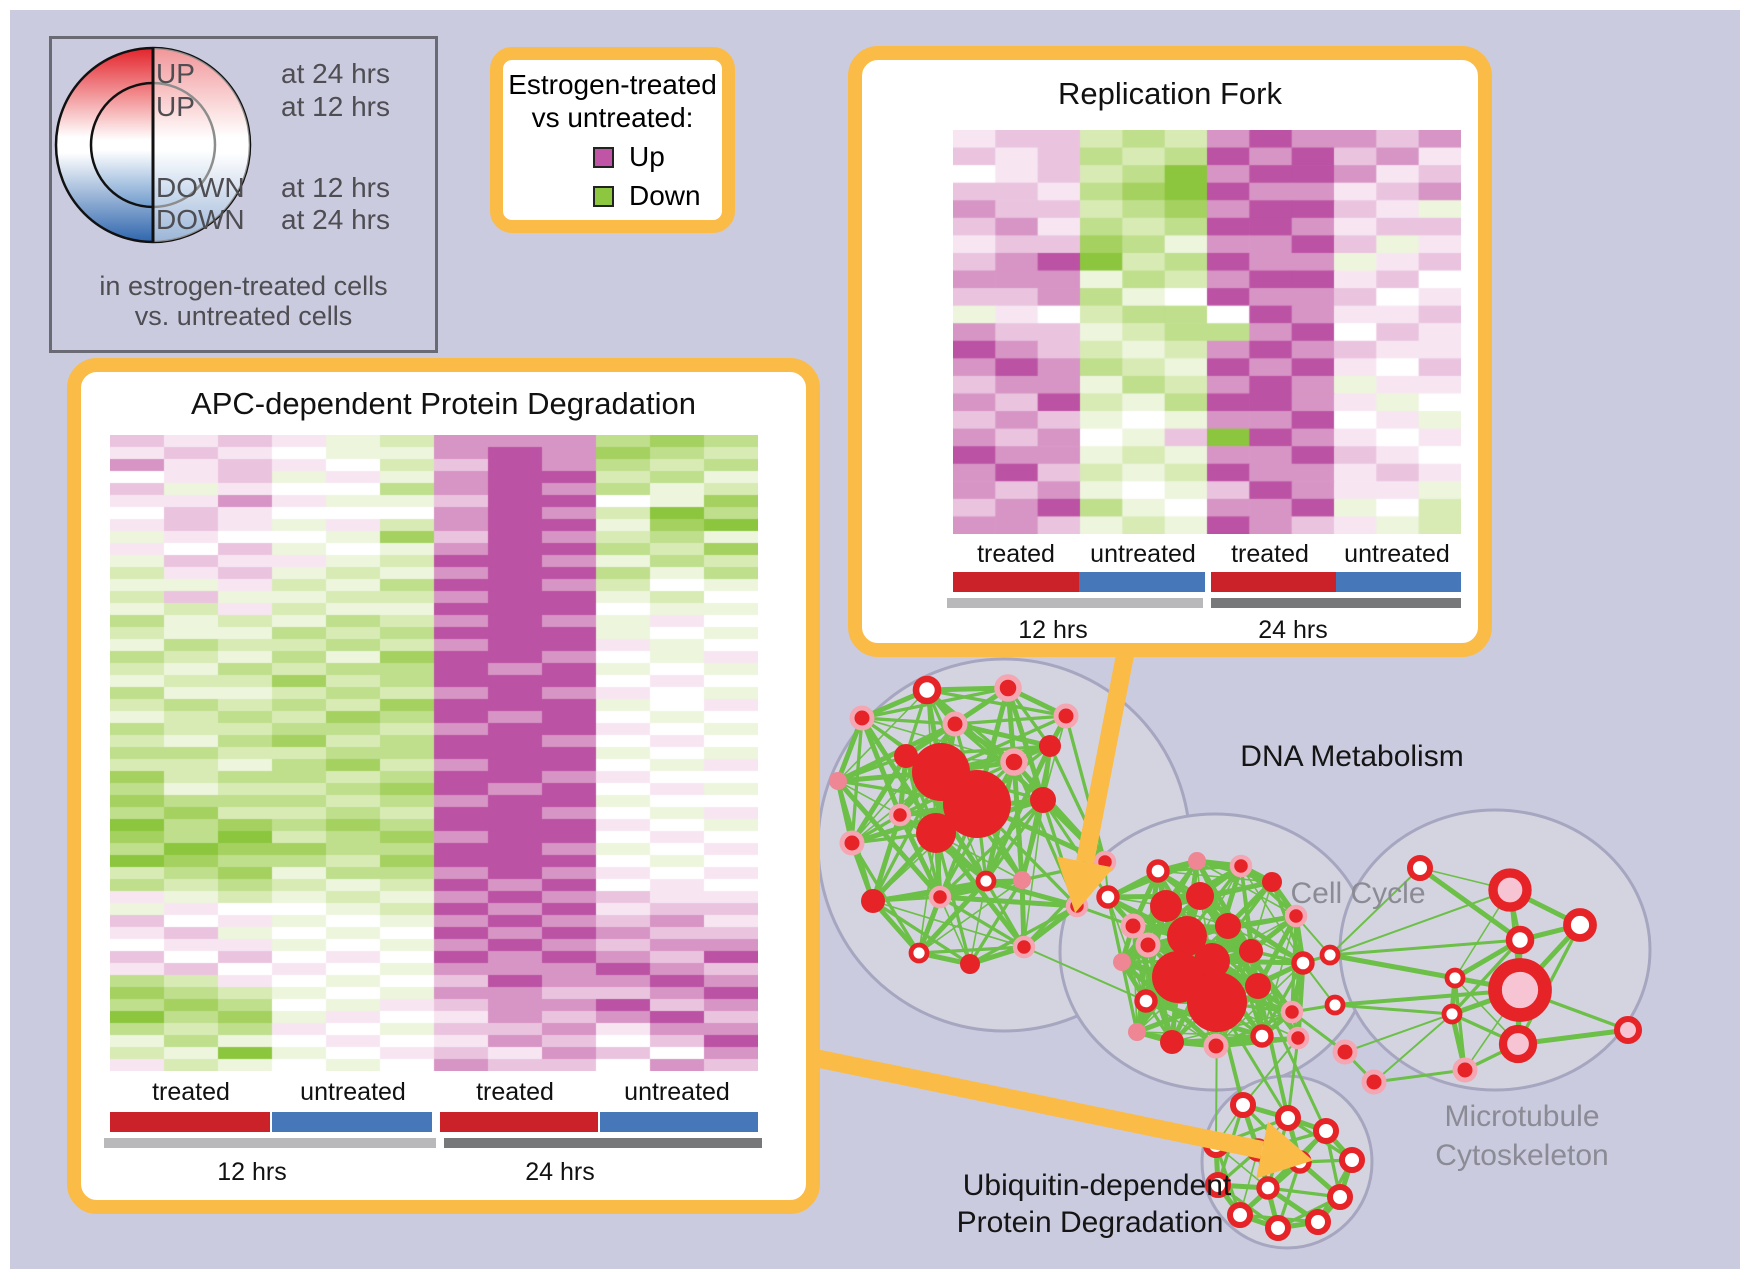 The height and width of the screenshot is (1279, 1750). I want to click on down-swatch-icon, so click(603, 196).